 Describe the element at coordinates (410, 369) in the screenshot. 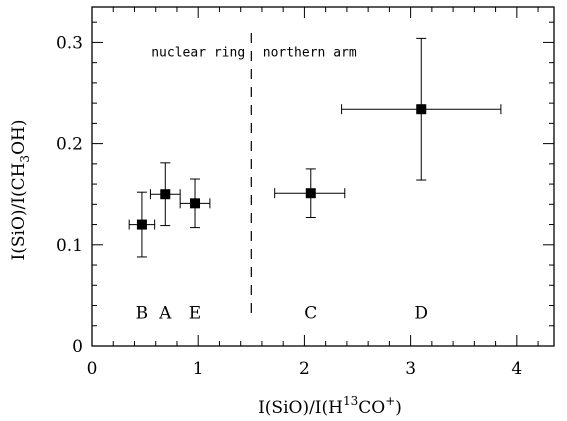

I see `x-tick-label: 3` at that location.